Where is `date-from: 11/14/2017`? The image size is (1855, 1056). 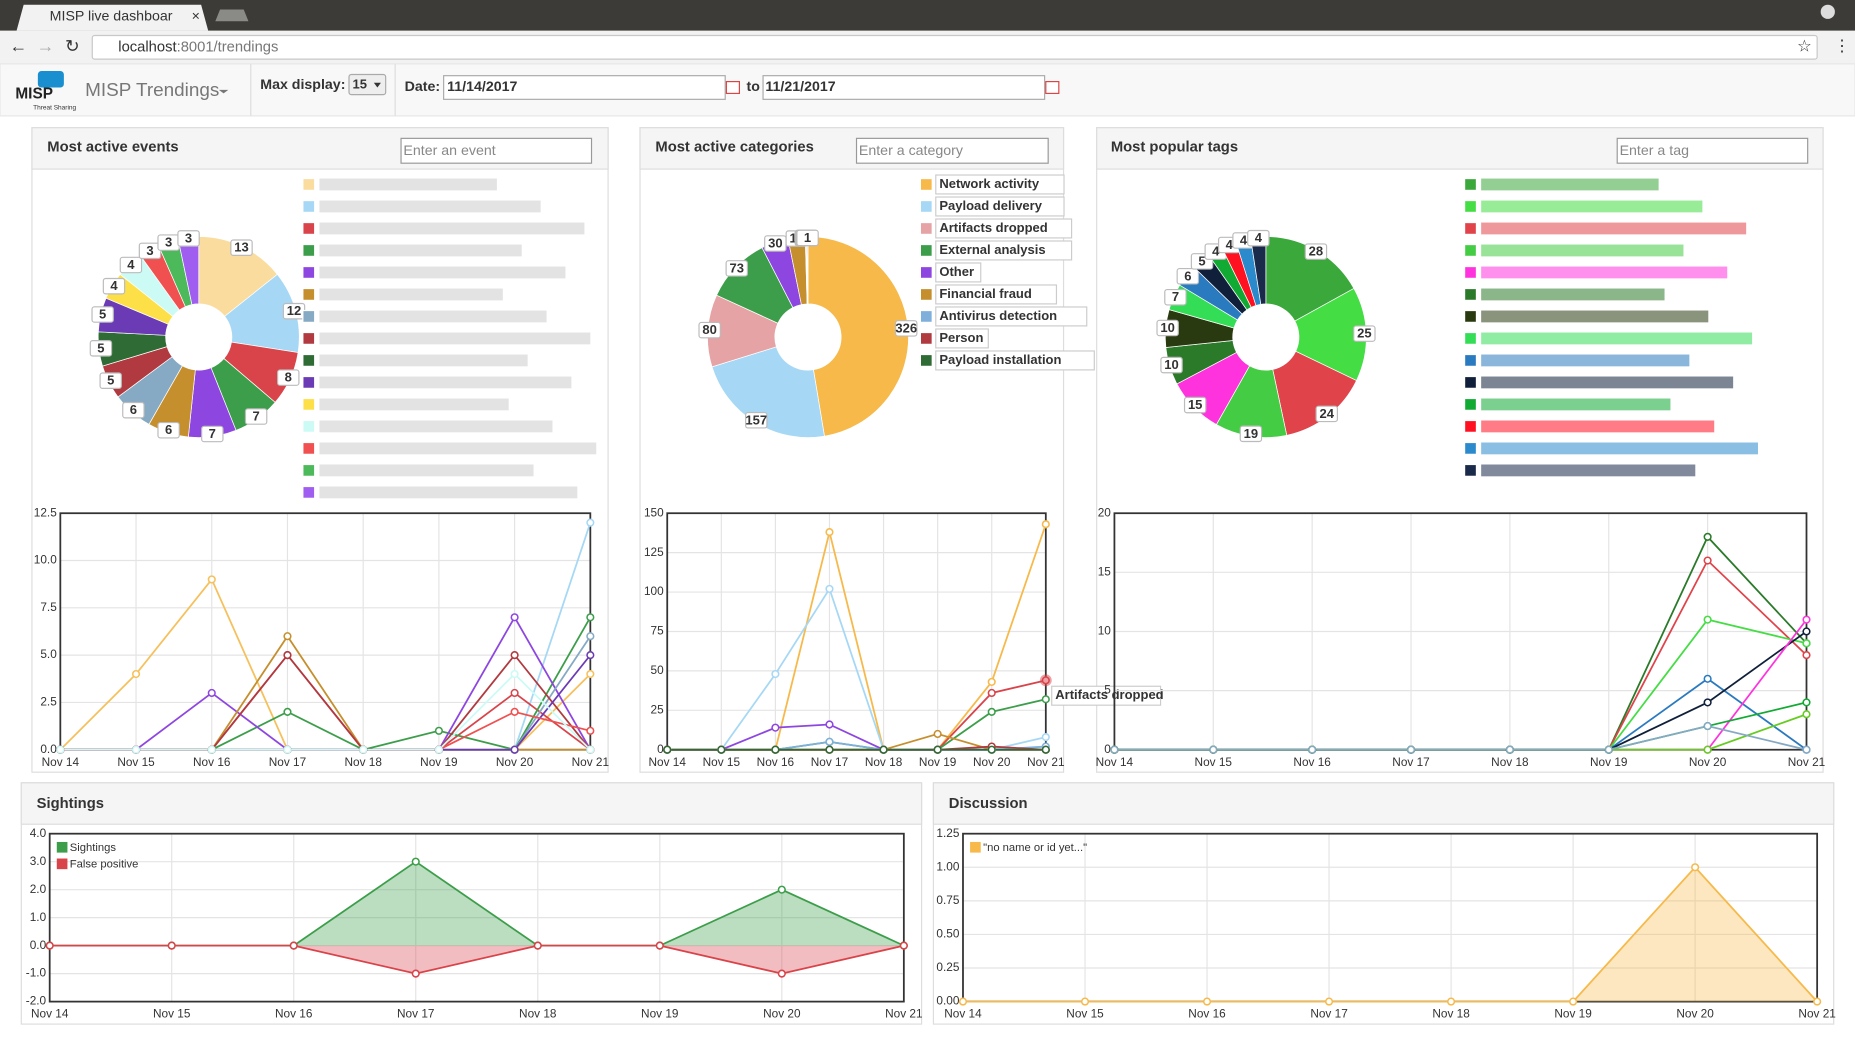
date-from: 11/14/2017 is located at coordinates (482, 87).